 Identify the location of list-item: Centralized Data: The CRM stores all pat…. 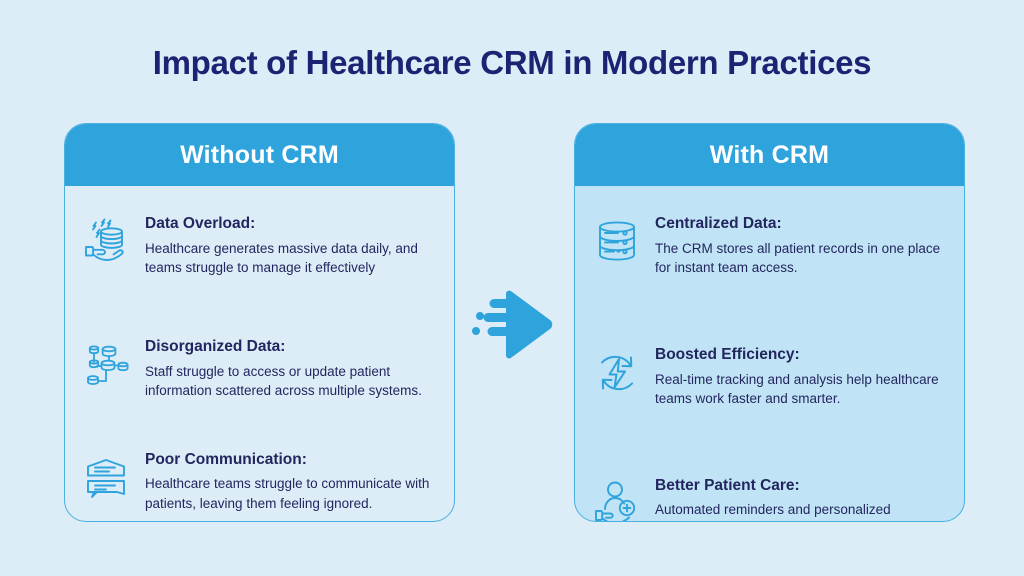
(769, 245).